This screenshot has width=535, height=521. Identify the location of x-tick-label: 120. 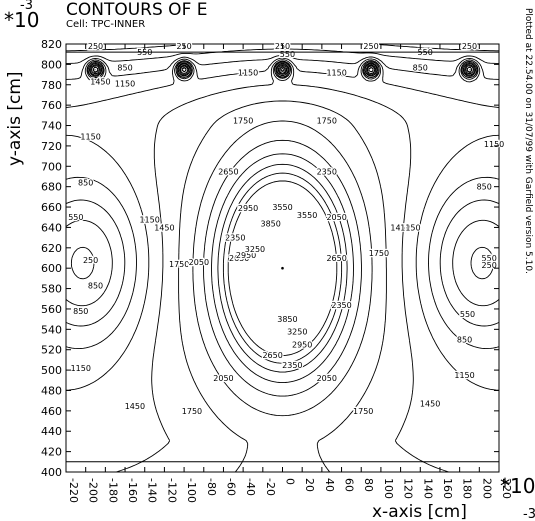
(408, 488).